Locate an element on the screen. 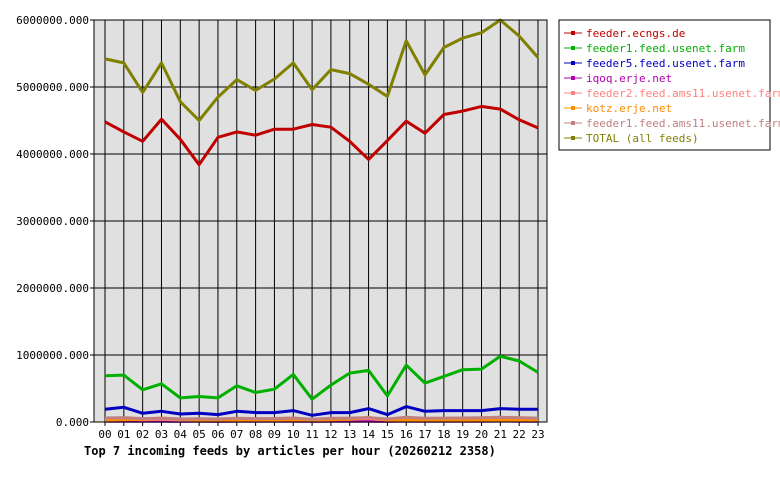 The height and width of the screenshot is (480, 780). x-tick-label: 12 is located at coordinates (330, 434).